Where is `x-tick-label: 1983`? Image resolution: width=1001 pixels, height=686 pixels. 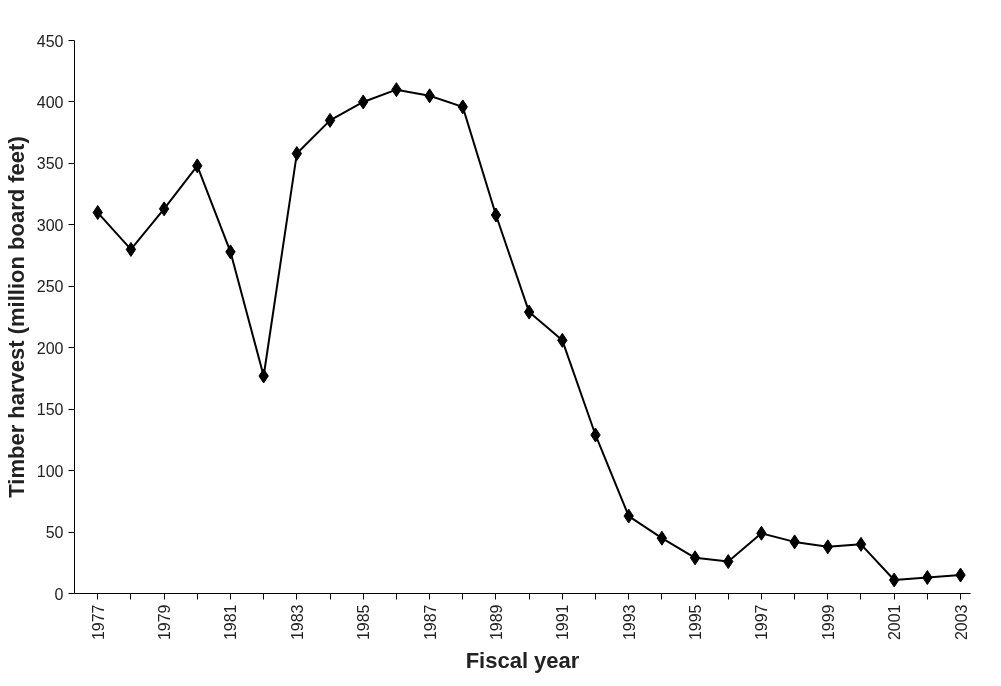 x-tick-label: 1983 is located at coordinates (297, 622).